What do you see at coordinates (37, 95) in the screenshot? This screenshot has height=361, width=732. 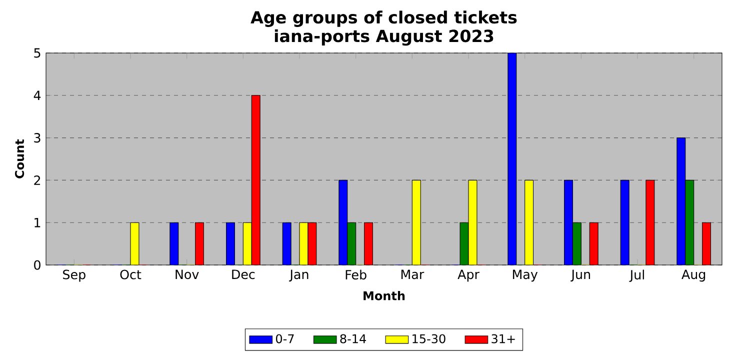 I see `y-tick-label: 4` at bounding box center [37, 95].